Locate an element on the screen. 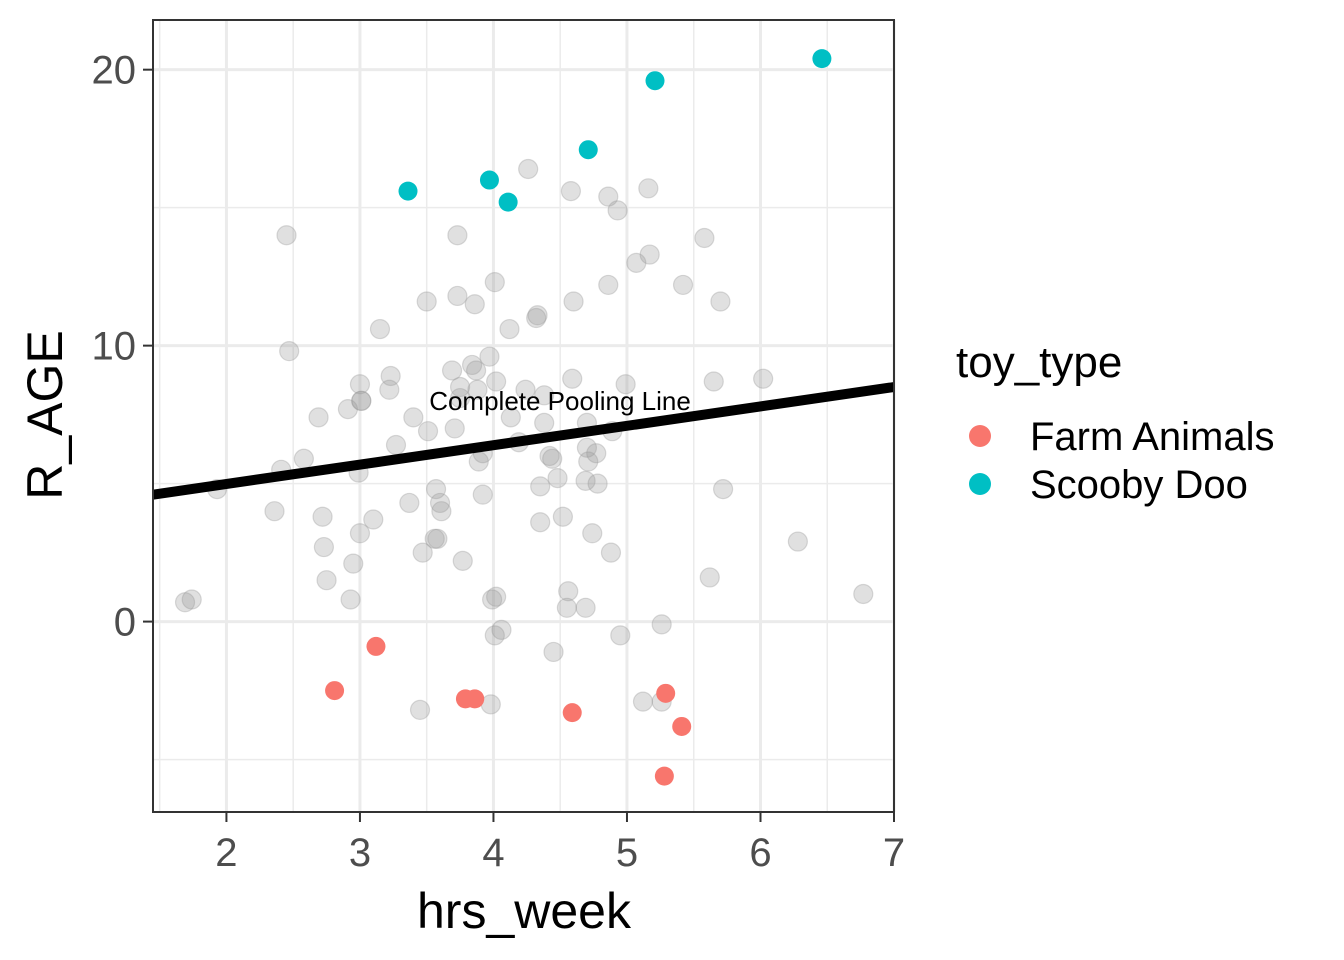  legend-label: Scooby Doo is located at coordinates (1139, 485).